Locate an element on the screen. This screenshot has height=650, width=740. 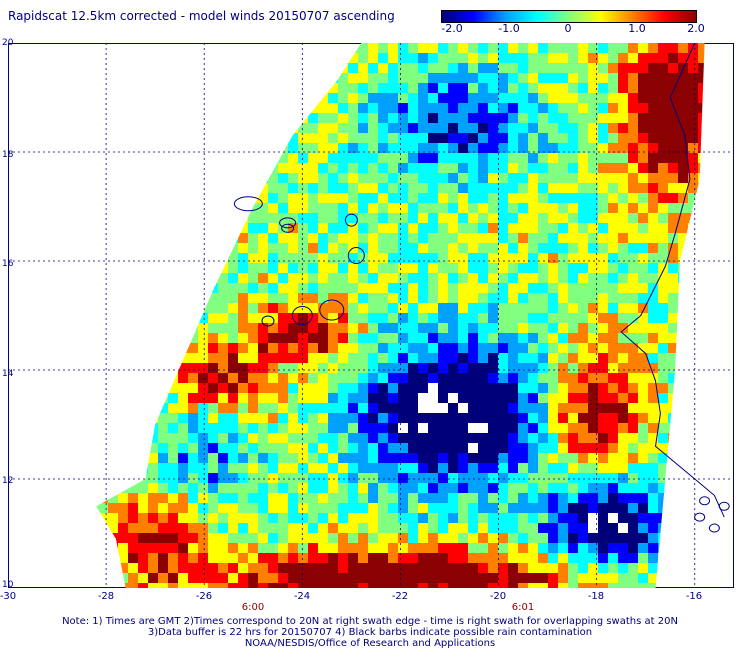
island-outline is located at coordinates (351, 220).